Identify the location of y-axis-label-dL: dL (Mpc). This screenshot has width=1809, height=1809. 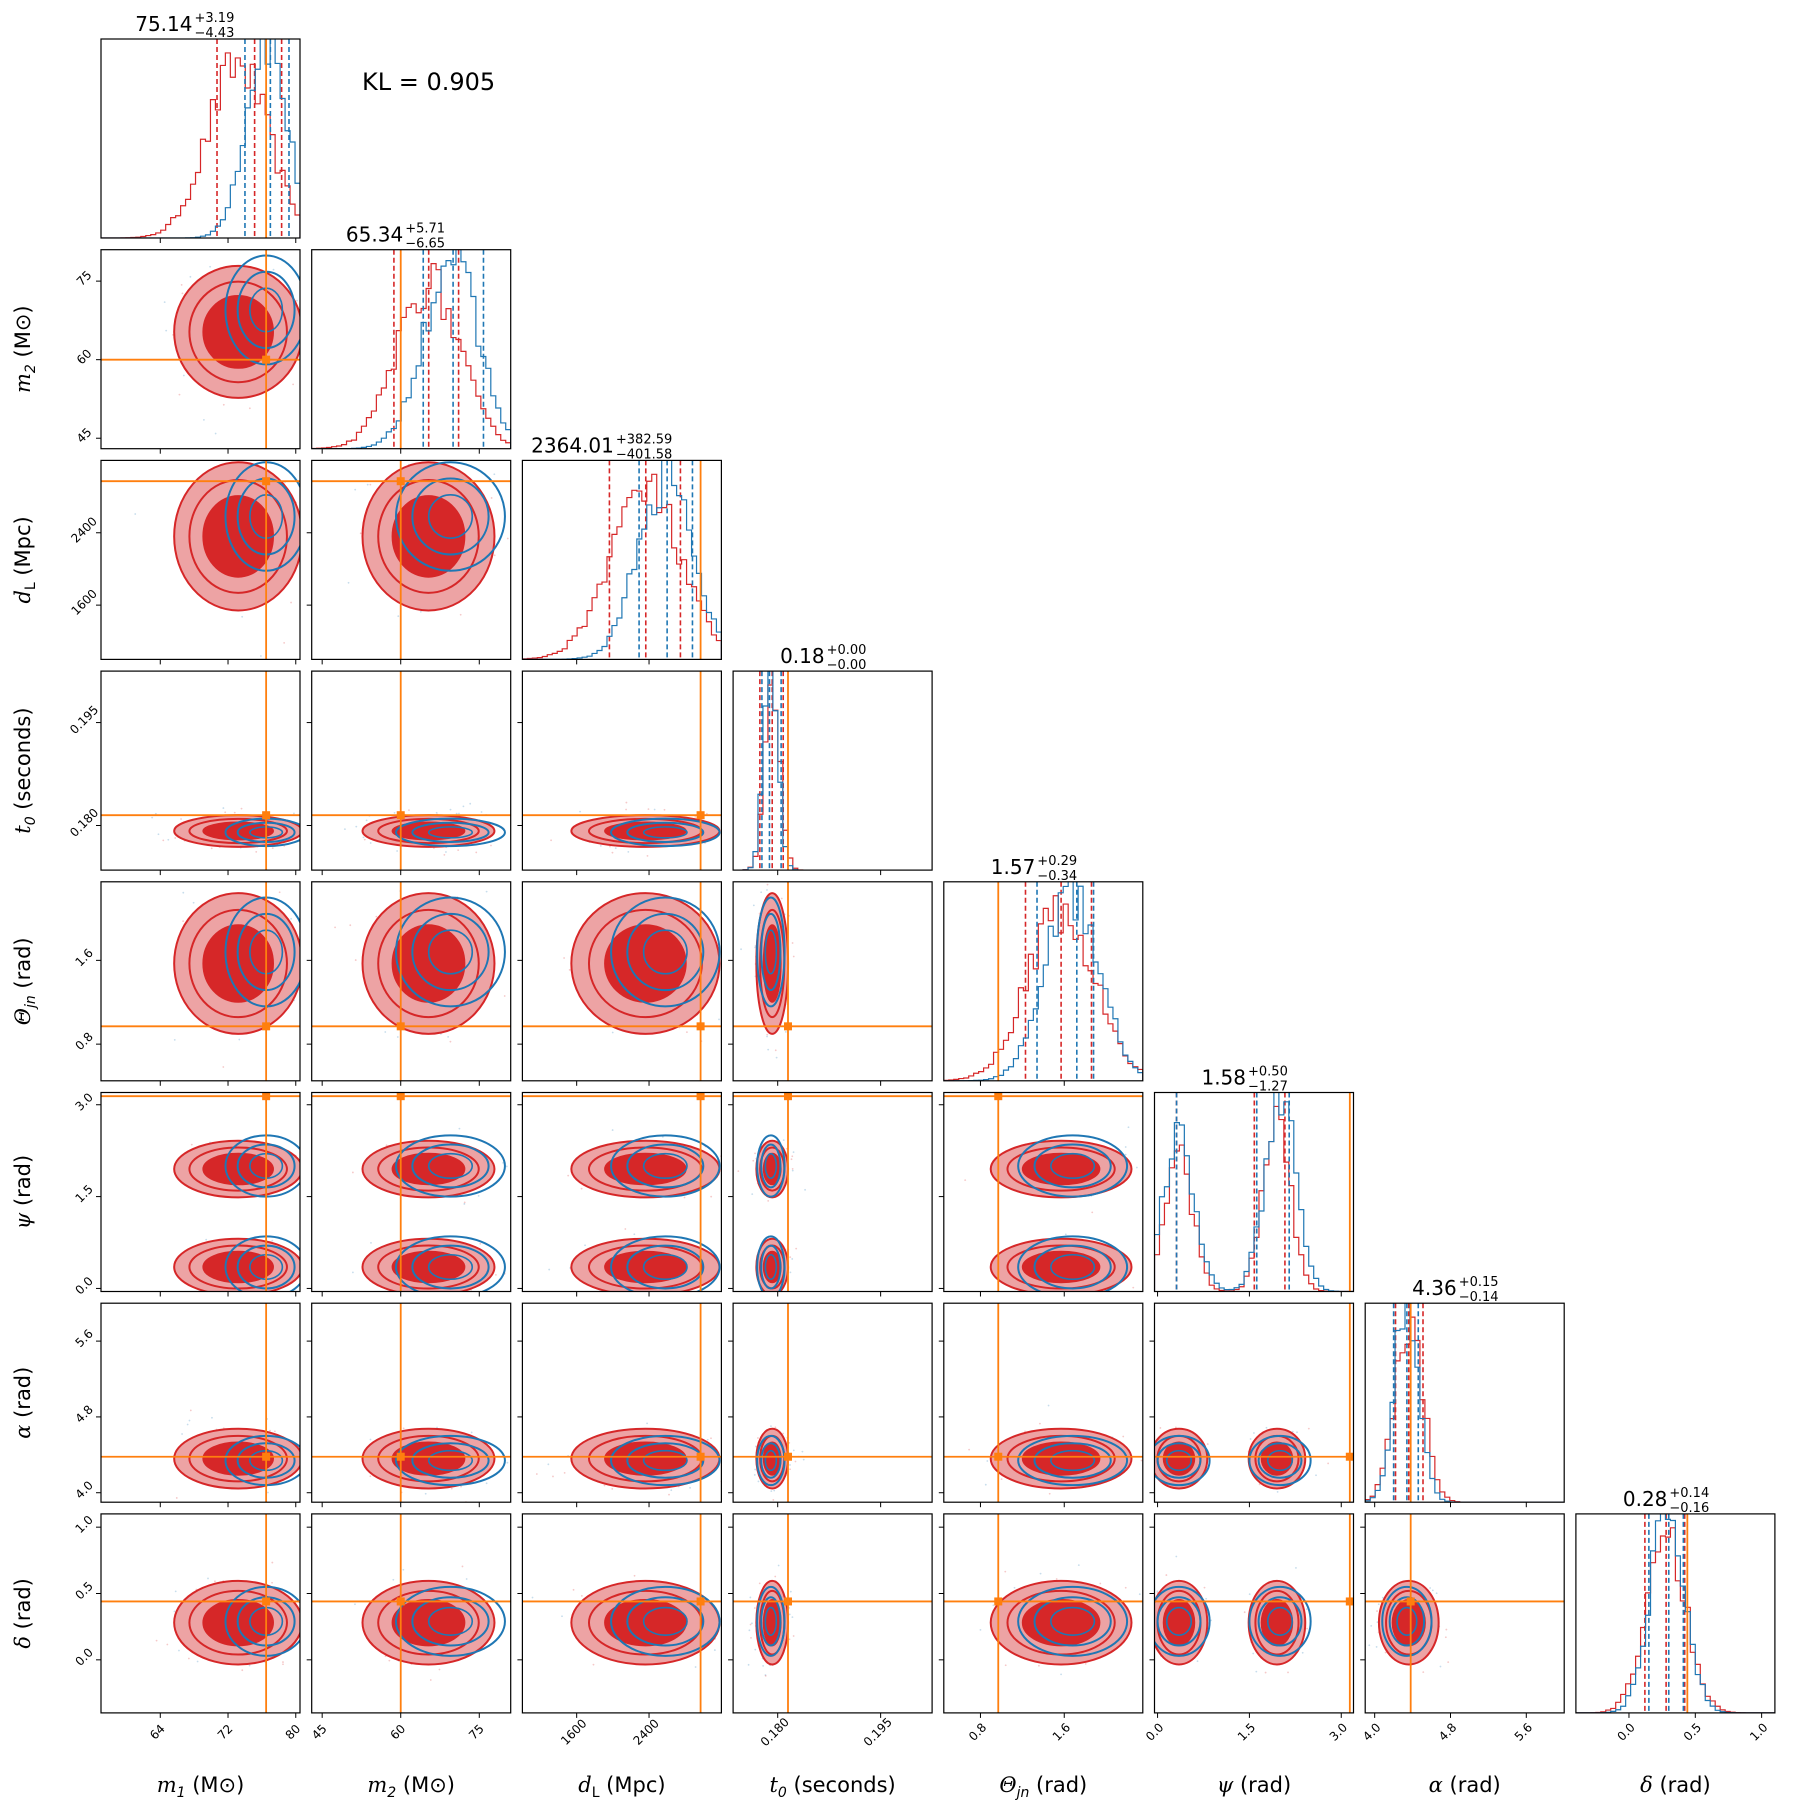
(25, 559).